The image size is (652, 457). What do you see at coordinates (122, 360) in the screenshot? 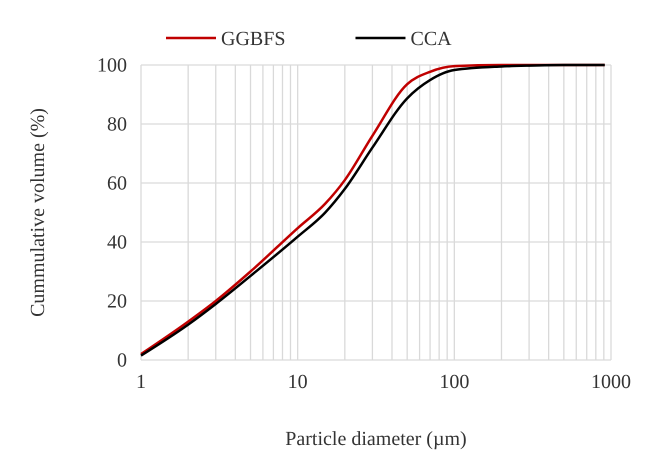
I see `y-tick-label: 0` at bounding box center [122, 360].